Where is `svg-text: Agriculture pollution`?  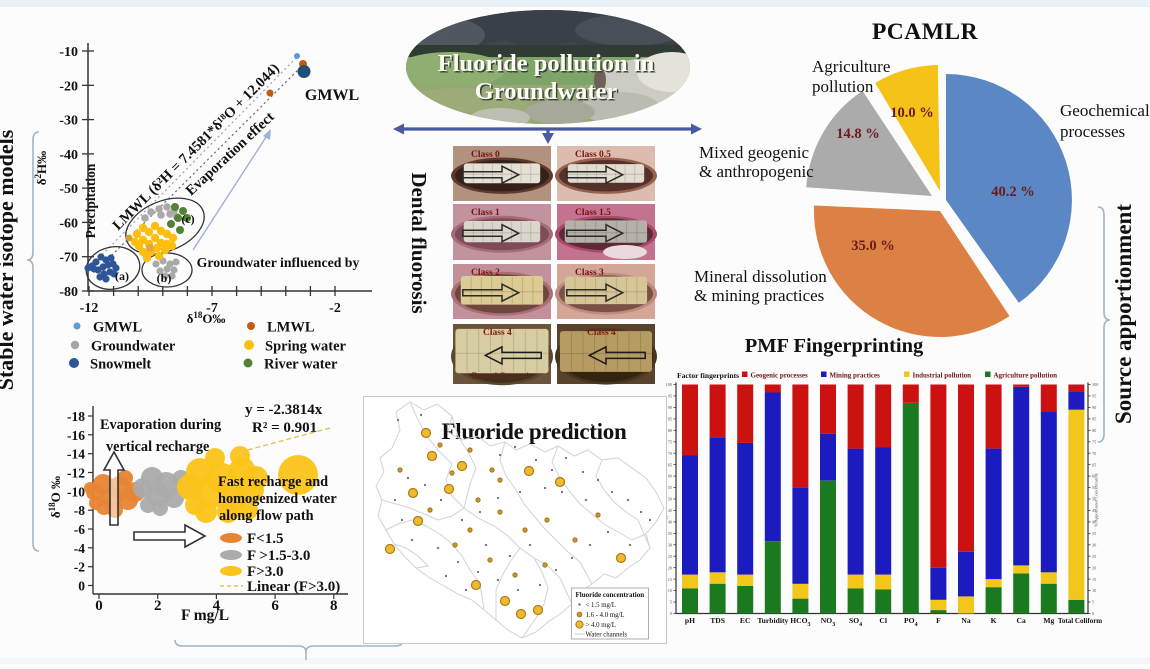
svg-text: Agriculture pollution is located at coordinates (1026, 376).